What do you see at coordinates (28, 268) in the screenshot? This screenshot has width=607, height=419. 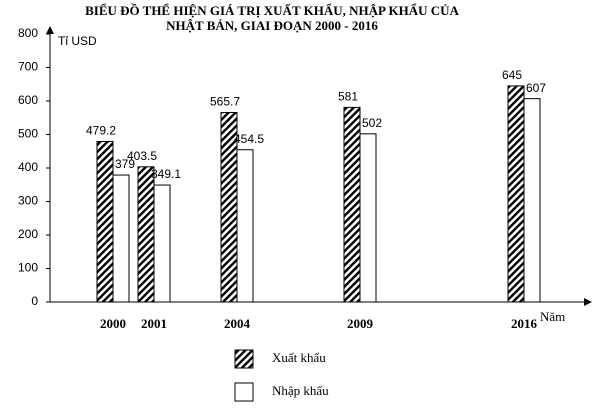 I see `y-tick-label: 100` at bounding box center [28, 268].